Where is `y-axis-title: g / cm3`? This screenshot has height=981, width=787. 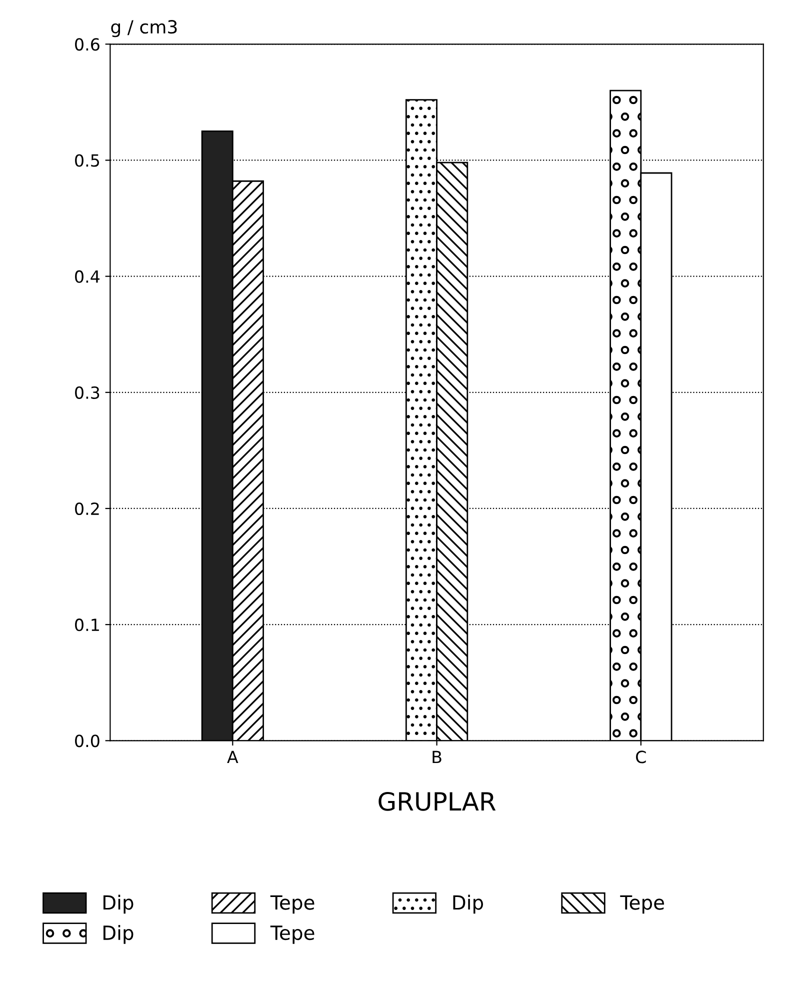 y-axis-title: g / cm3 is located at coordinates (144, 29).